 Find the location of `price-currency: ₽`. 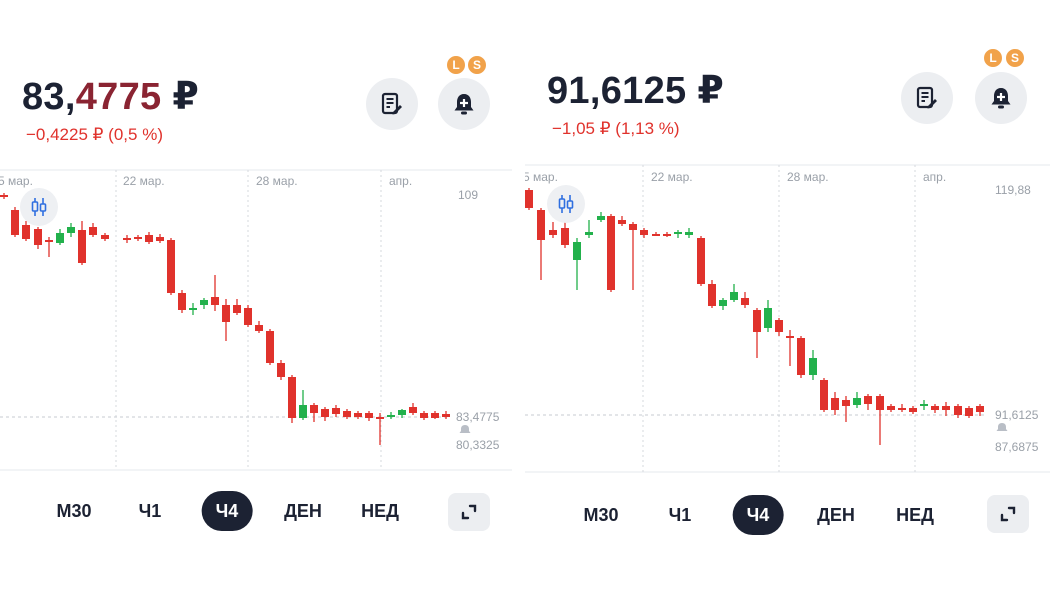

price-currency: ₽ is located at coordinates (186, 97).